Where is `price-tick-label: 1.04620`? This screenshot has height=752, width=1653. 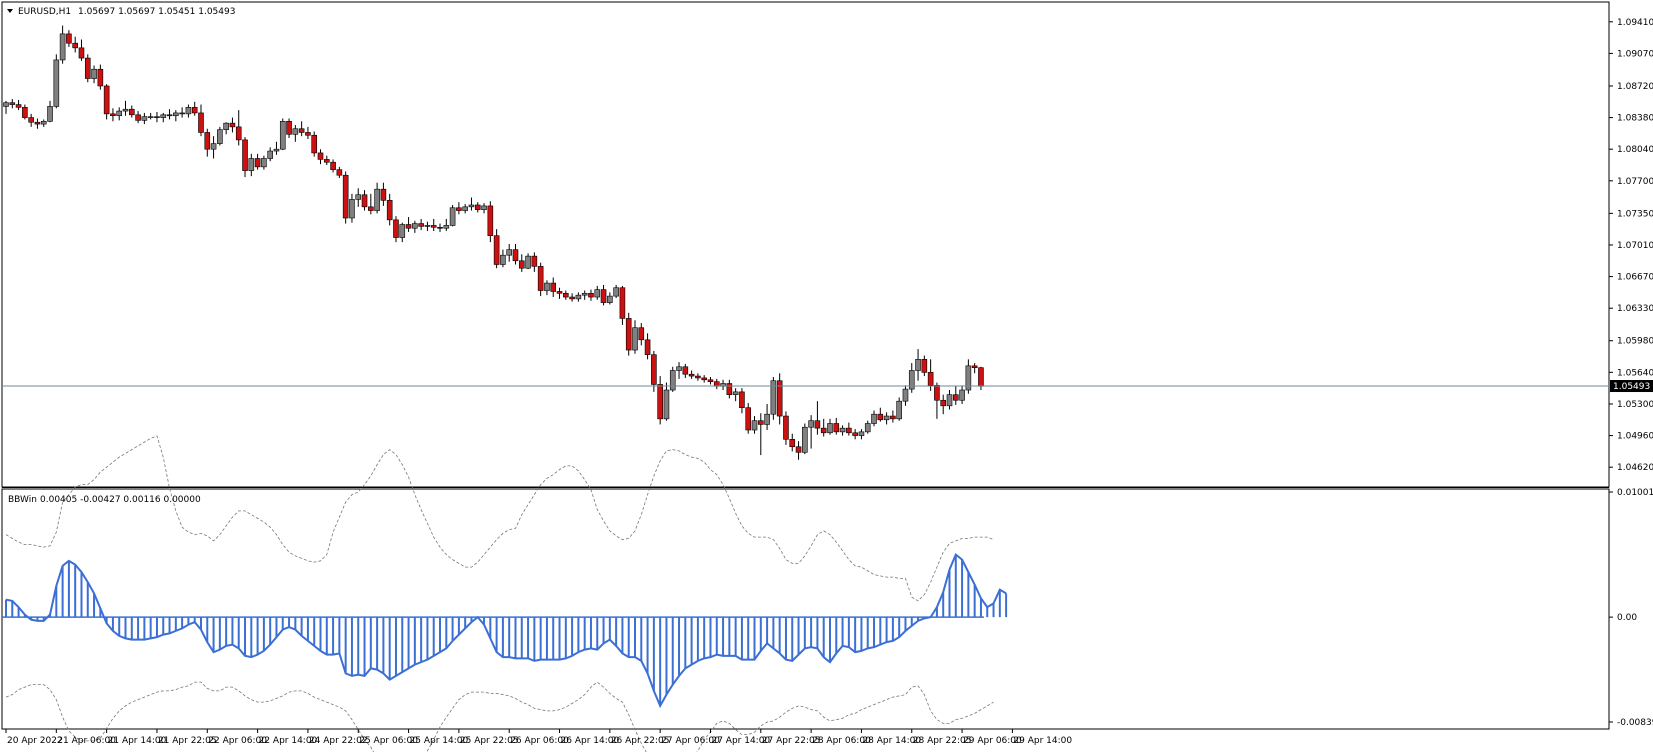 price-tick-label: 1.04620 is located at coordinates (1635, 468).